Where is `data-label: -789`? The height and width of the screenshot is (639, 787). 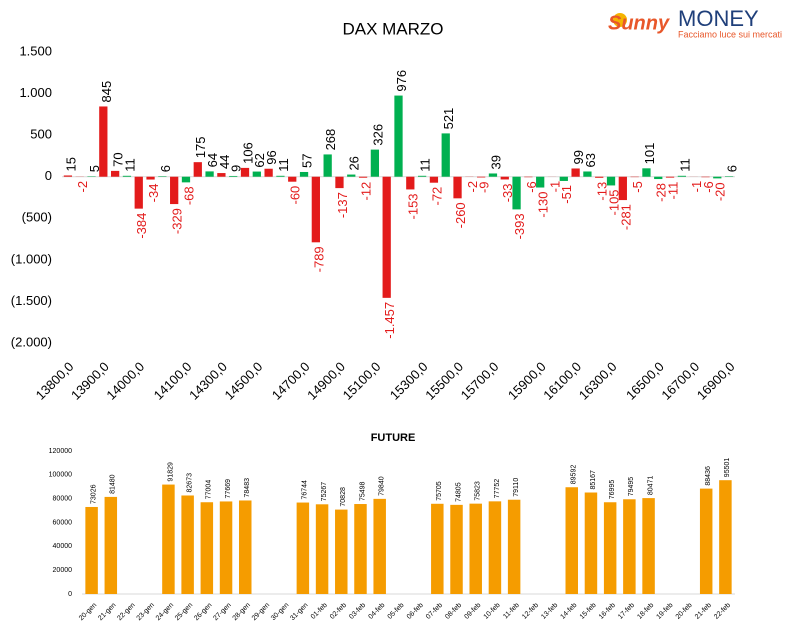
data-label: -789 is located at coordinates (318, 259).